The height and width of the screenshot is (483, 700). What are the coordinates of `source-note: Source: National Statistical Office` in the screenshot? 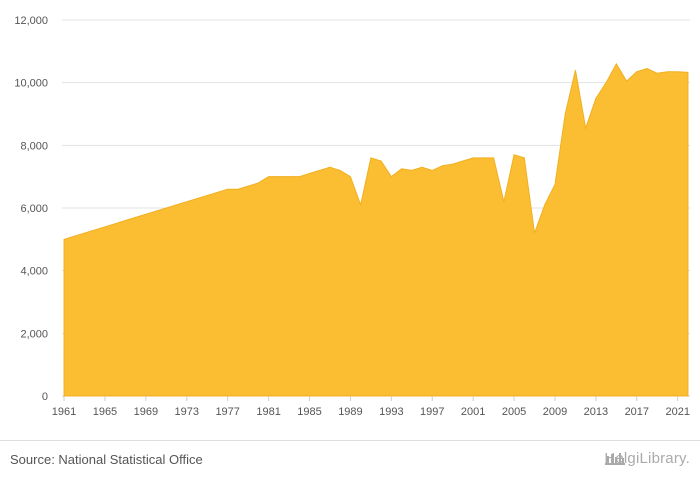 It's located at (106, 459).